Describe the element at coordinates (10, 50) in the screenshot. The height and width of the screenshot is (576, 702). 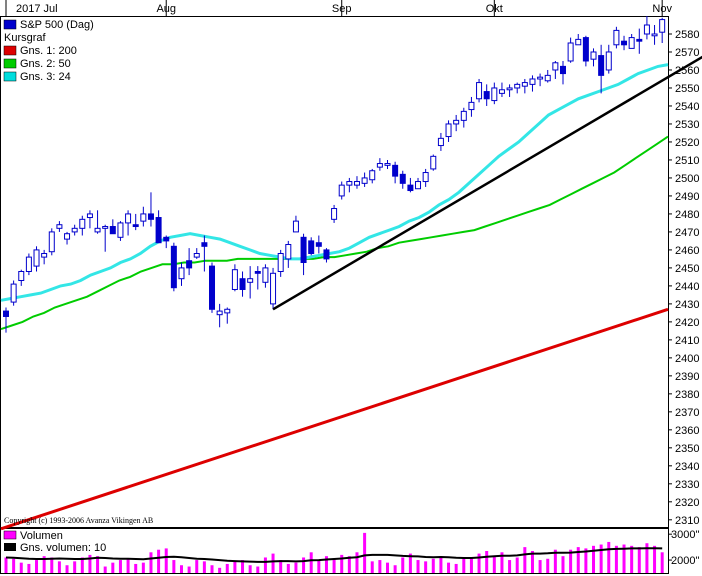
I see `legend-swatch-ma200` at that location.